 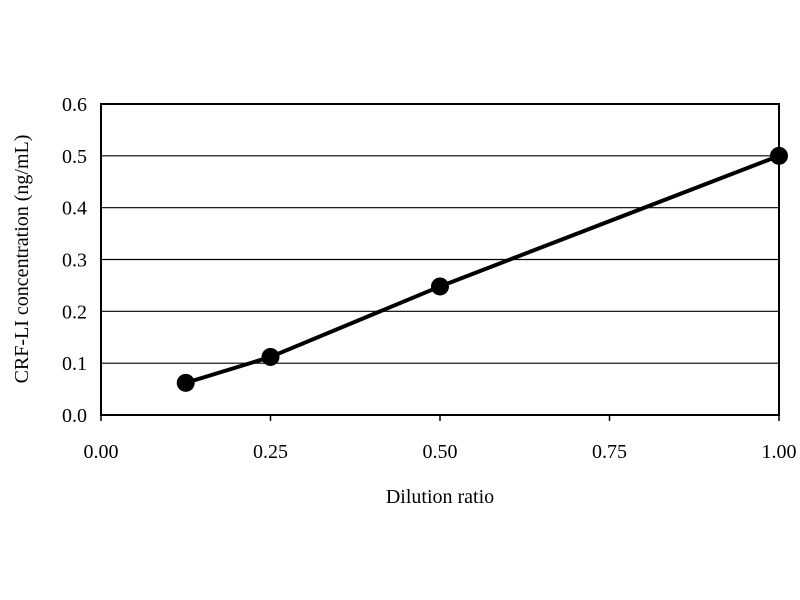 I want to click on y-tick-label: 0.6, so click(x=74, y=105).